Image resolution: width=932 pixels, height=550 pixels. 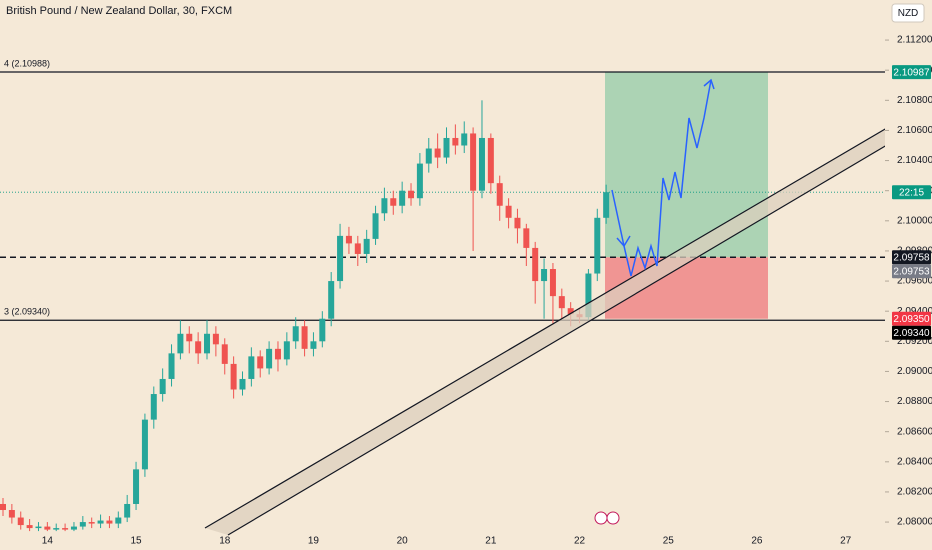 I want to click on price-tag-label: 2.09340, so click(x=911, y=333).